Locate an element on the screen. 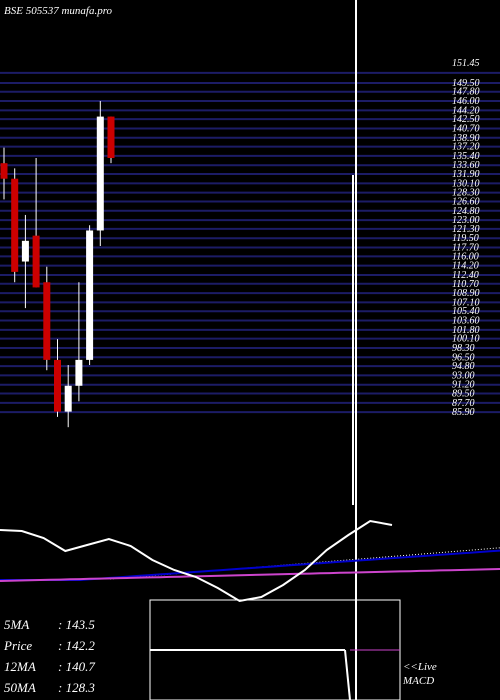 This screenshot has height=700, width=500. price-tick-label: 117.70 is located at coordinates (465, 248).